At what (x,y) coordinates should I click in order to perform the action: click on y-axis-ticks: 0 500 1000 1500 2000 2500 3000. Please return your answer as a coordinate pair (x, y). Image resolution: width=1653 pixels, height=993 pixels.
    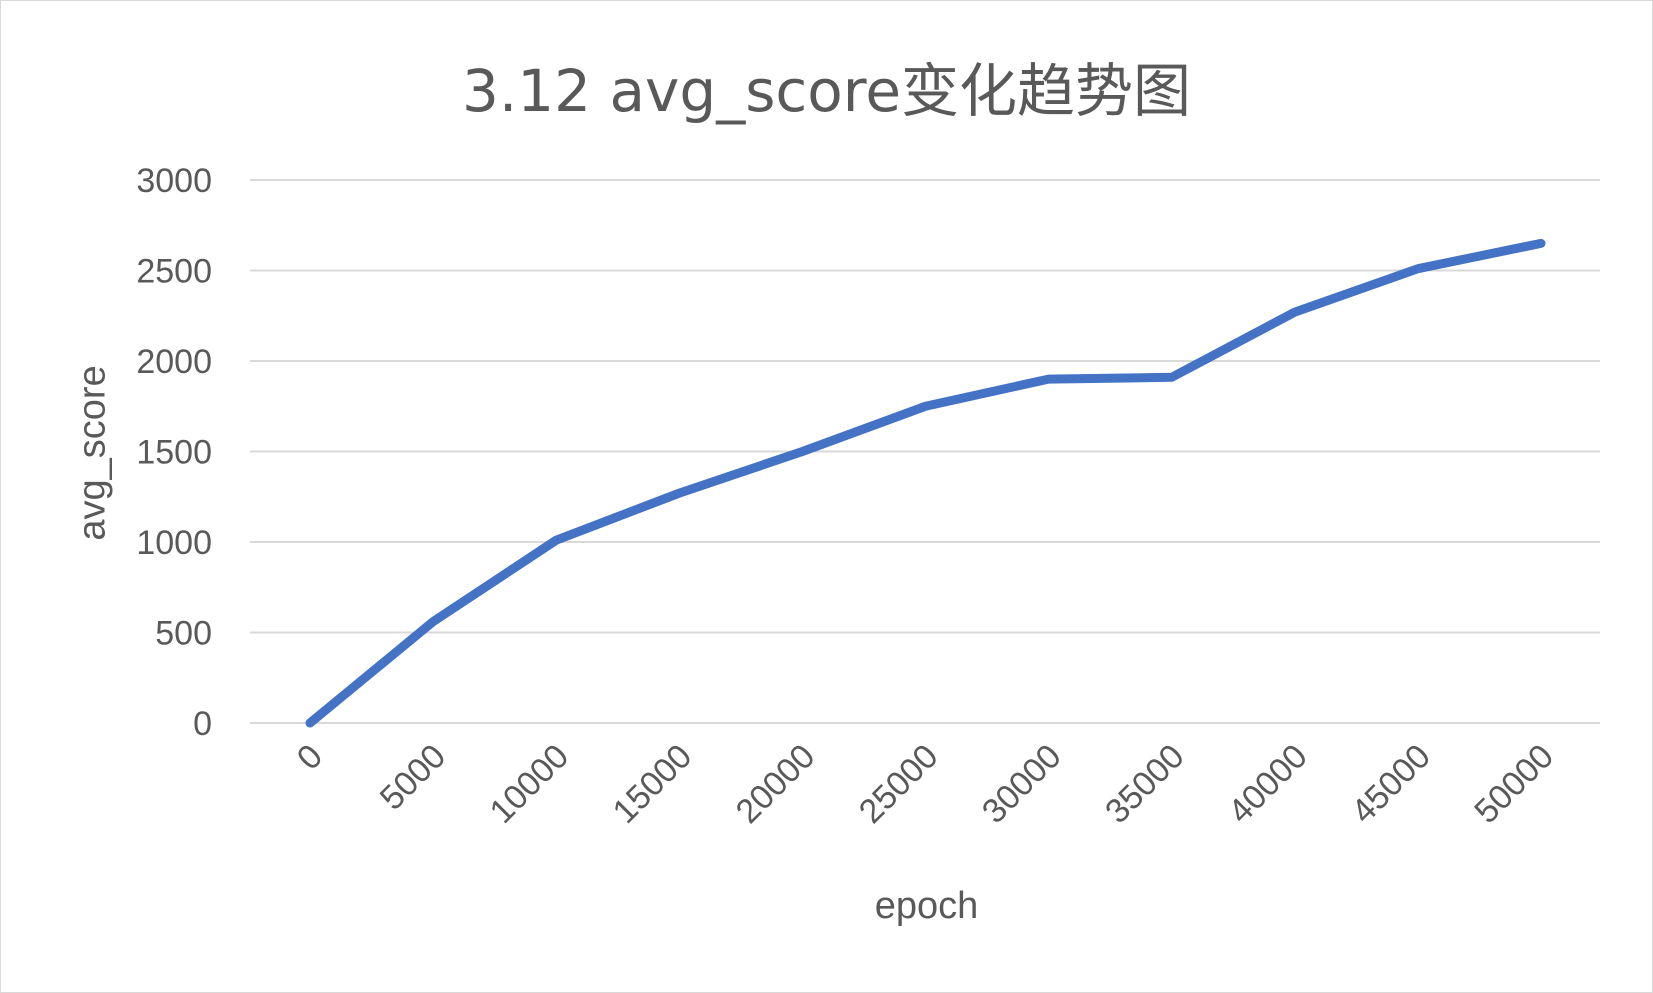
    Looking at the image, I should click on (174, 452).